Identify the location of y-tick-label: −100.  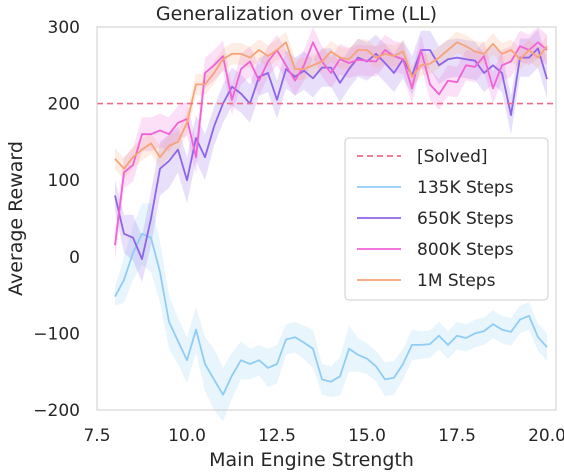
(56, 334).